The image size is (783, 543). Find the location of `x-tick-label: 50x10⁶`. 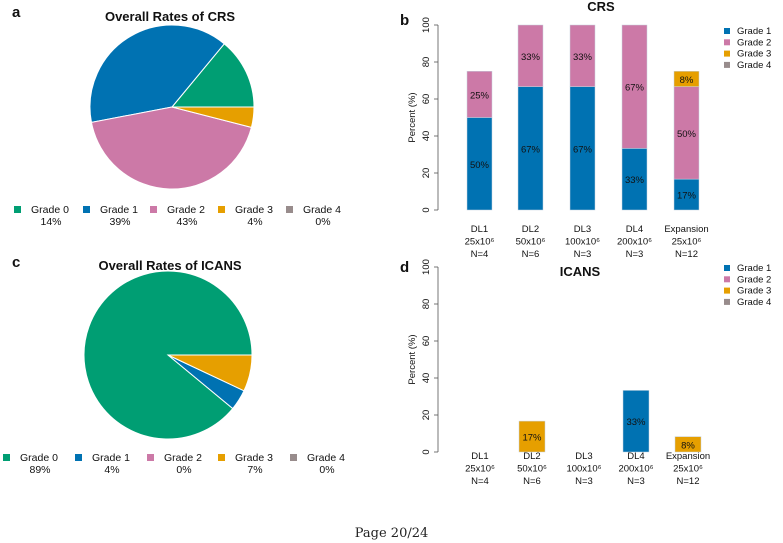

x-tick-label: 50x10⁶ is located at coordinates (532, 469).